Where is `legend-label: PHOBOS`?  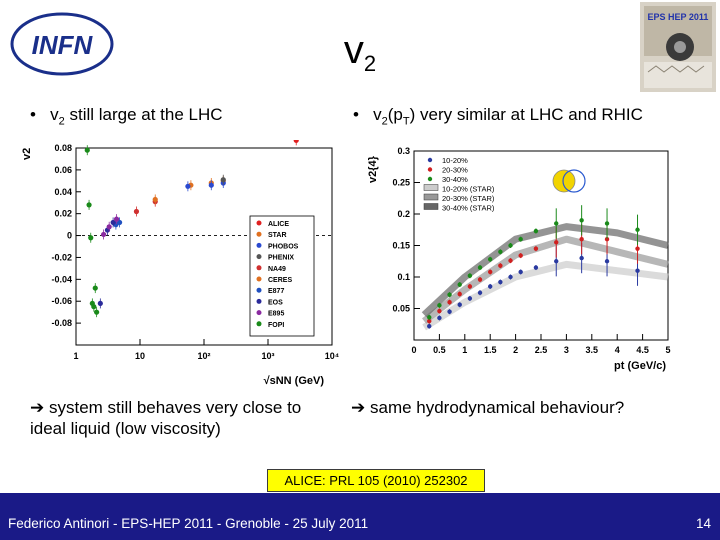
legend-label: PHOBOS is located at coordinates (283, 246).